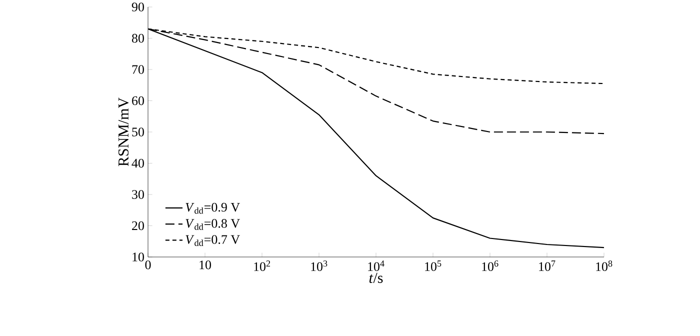 The height and width of the screenshot is (336, 700). Describe the element at coordinates (138, 7) in the screenshot. I see `y-tick-label: 90` at that location.